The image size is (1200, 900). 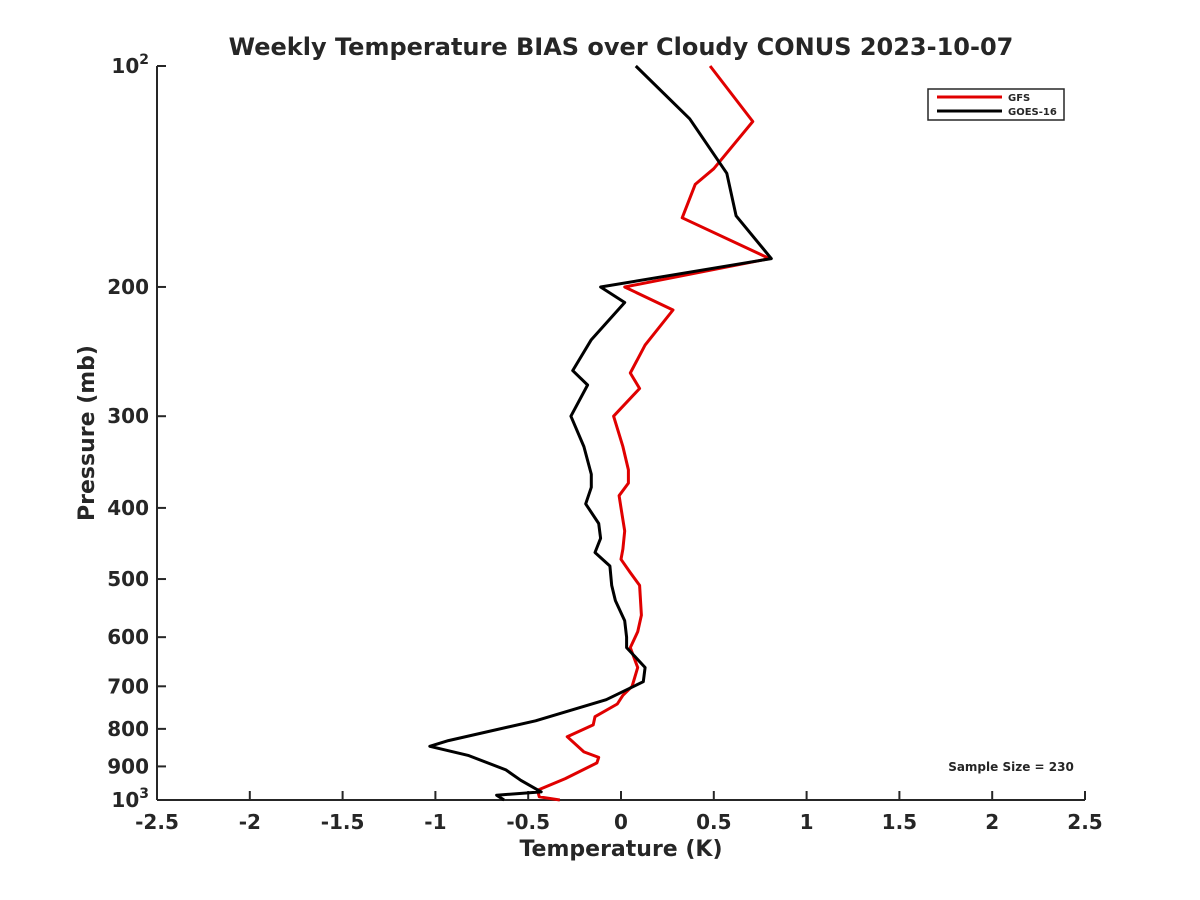 I want to click on legend-label: GFS, so click(x=1019, y=98).